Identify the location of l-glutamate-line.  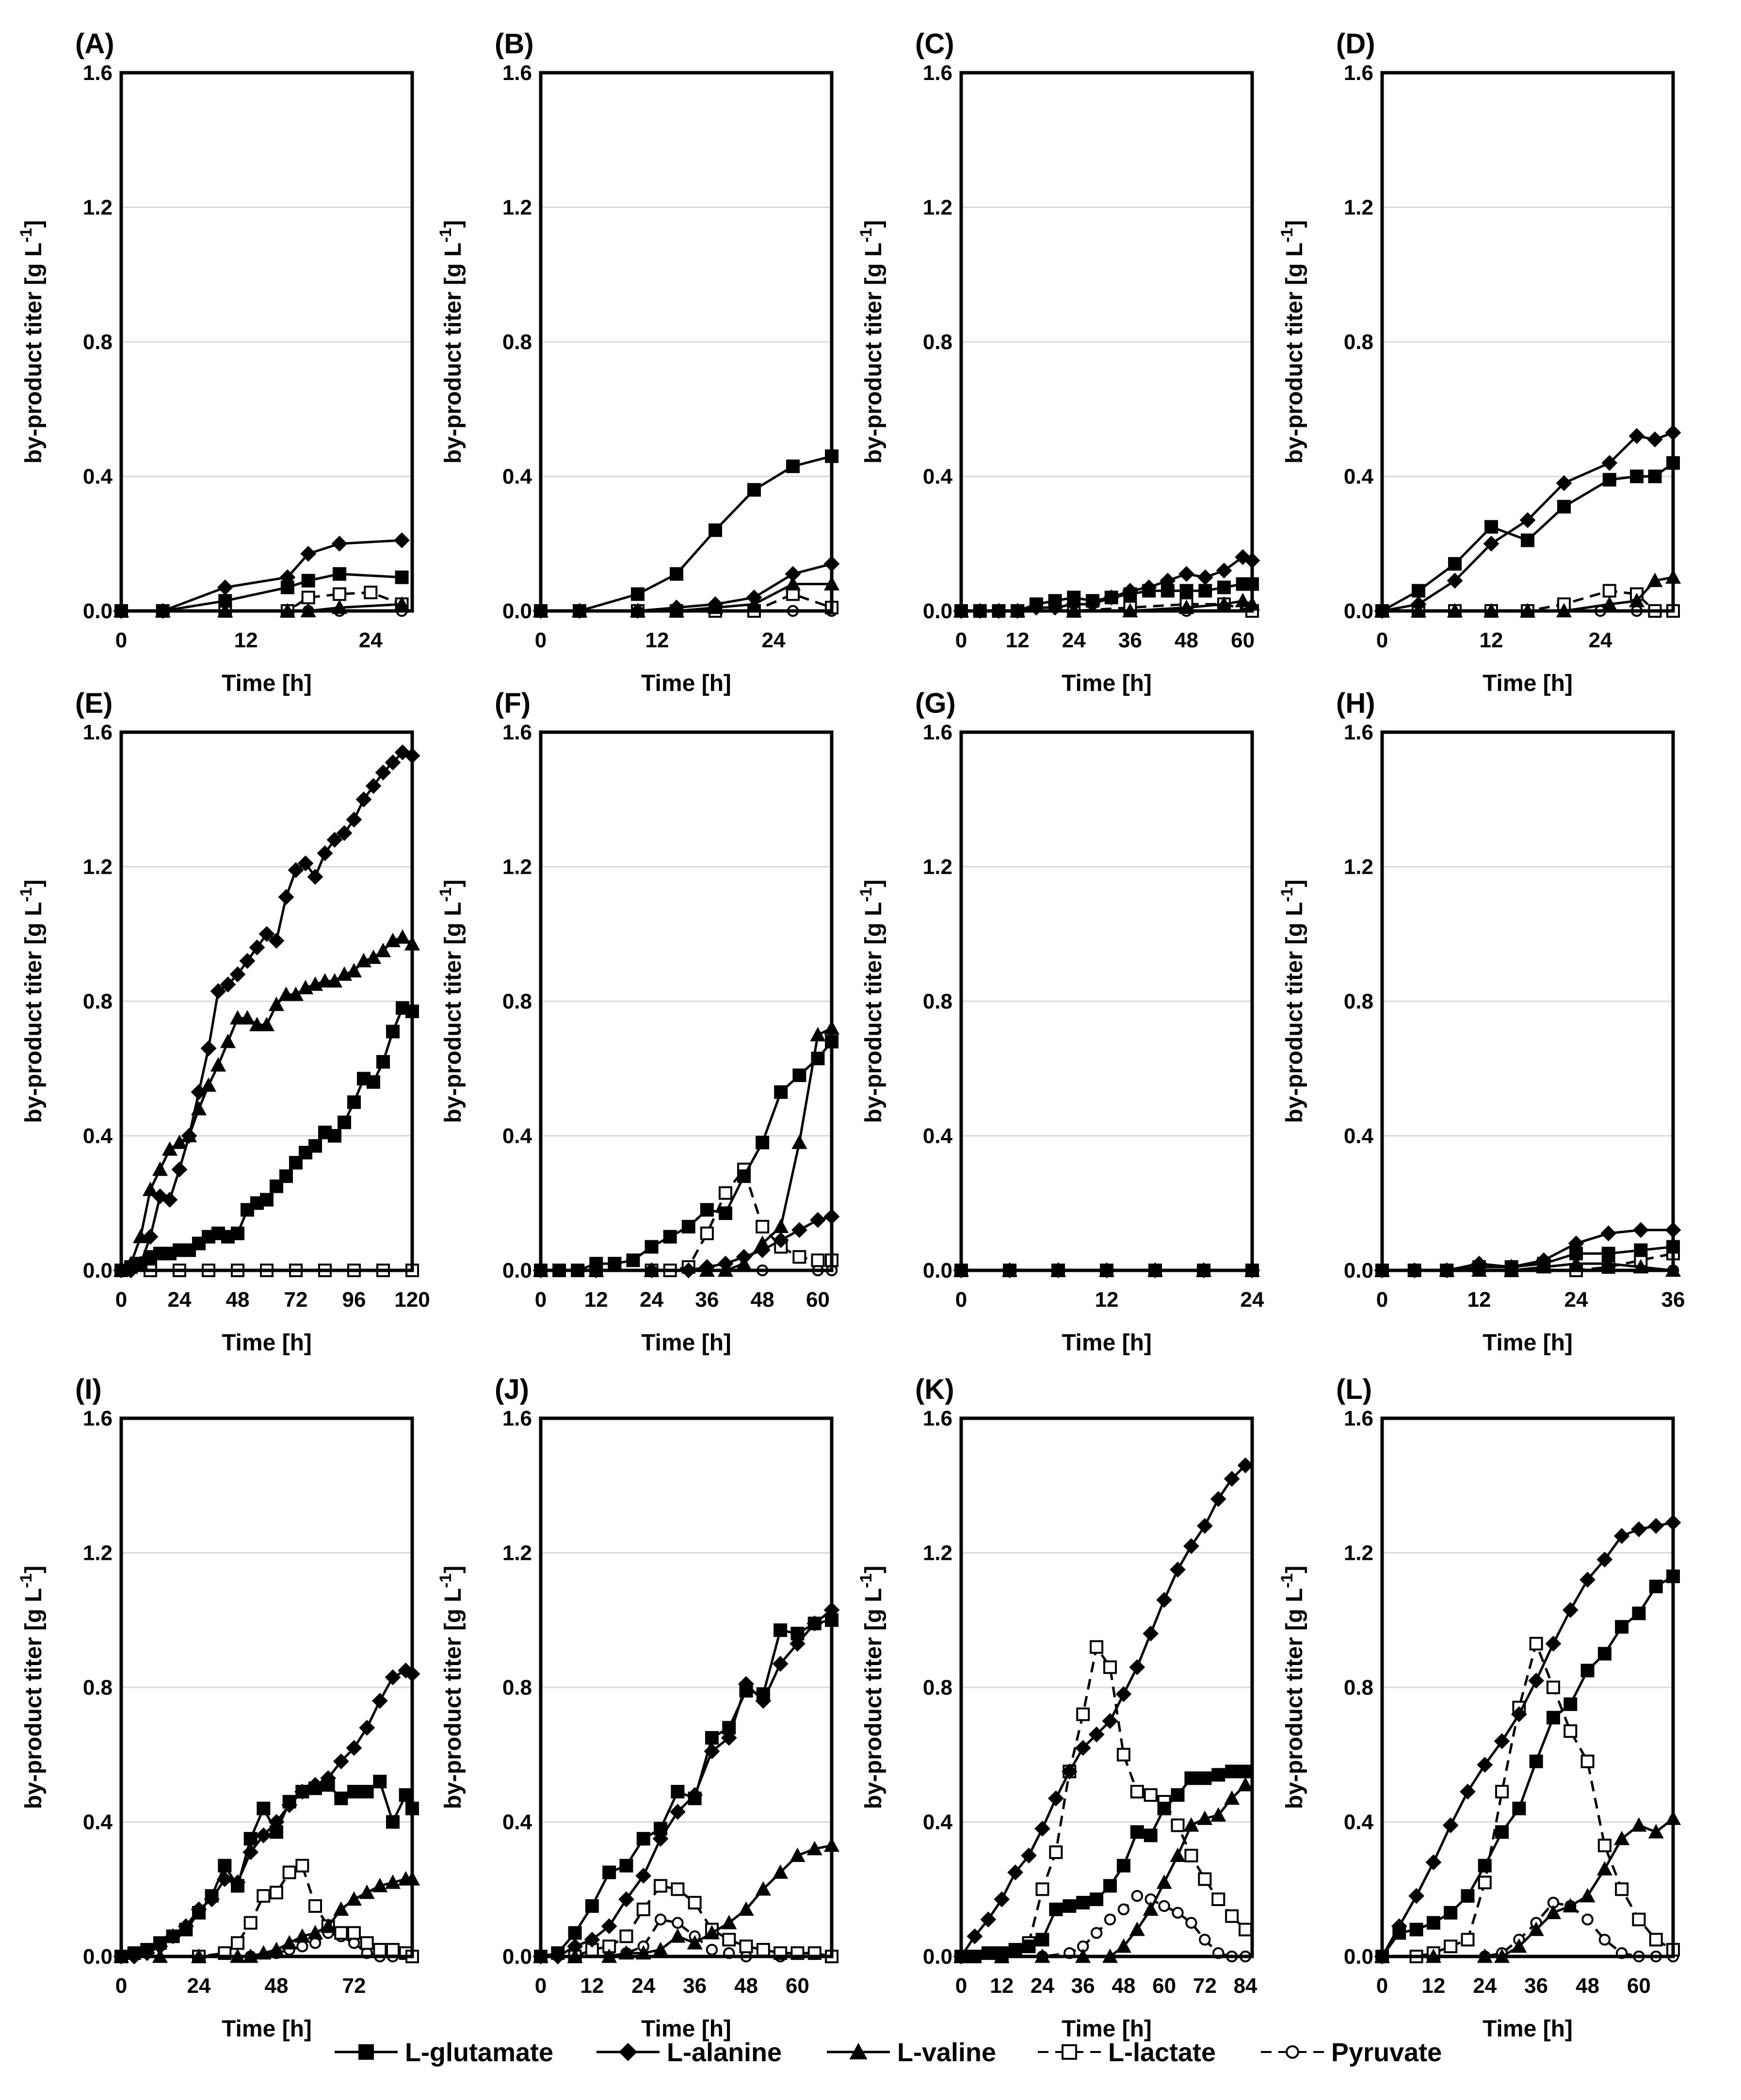
(267, 1139).